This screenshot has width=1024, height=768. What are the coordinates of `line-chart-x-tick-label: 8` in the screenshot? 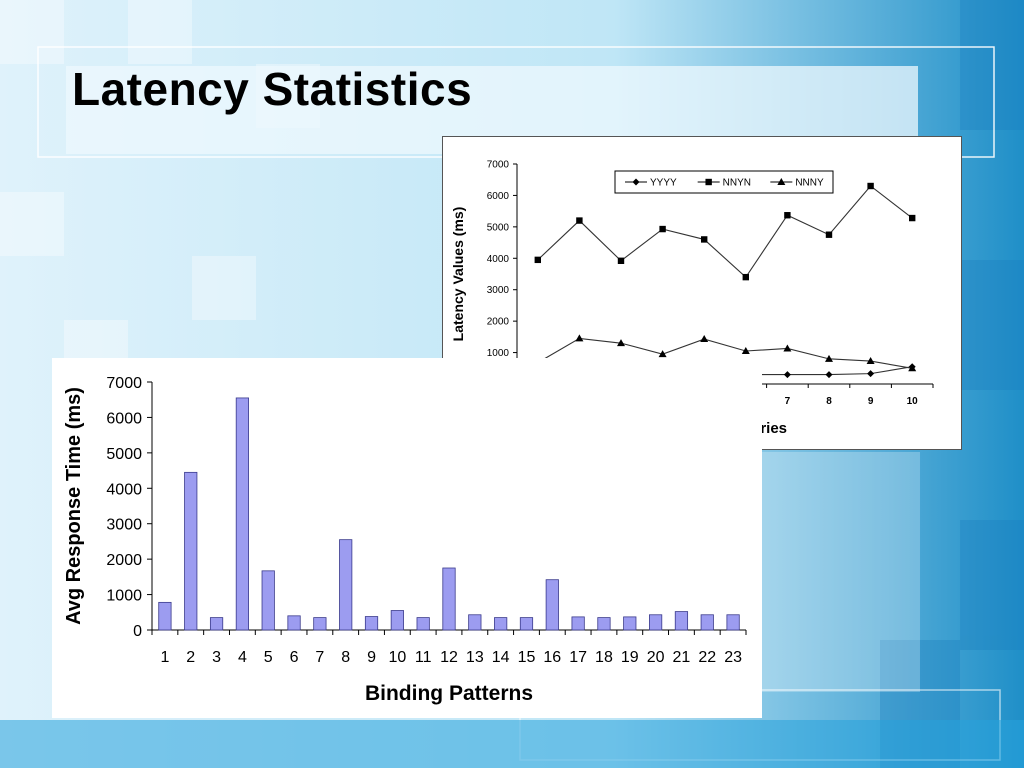 It's located at (829, 401).